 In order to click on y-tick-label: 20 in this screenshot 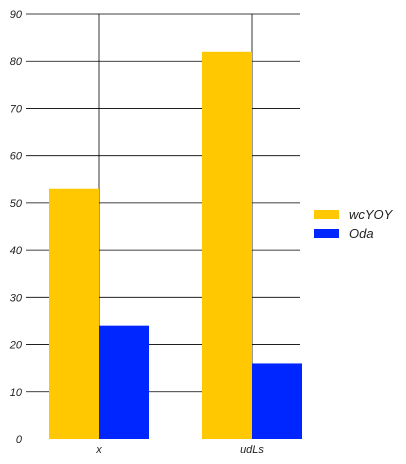, I will do `click(16, 346)`.